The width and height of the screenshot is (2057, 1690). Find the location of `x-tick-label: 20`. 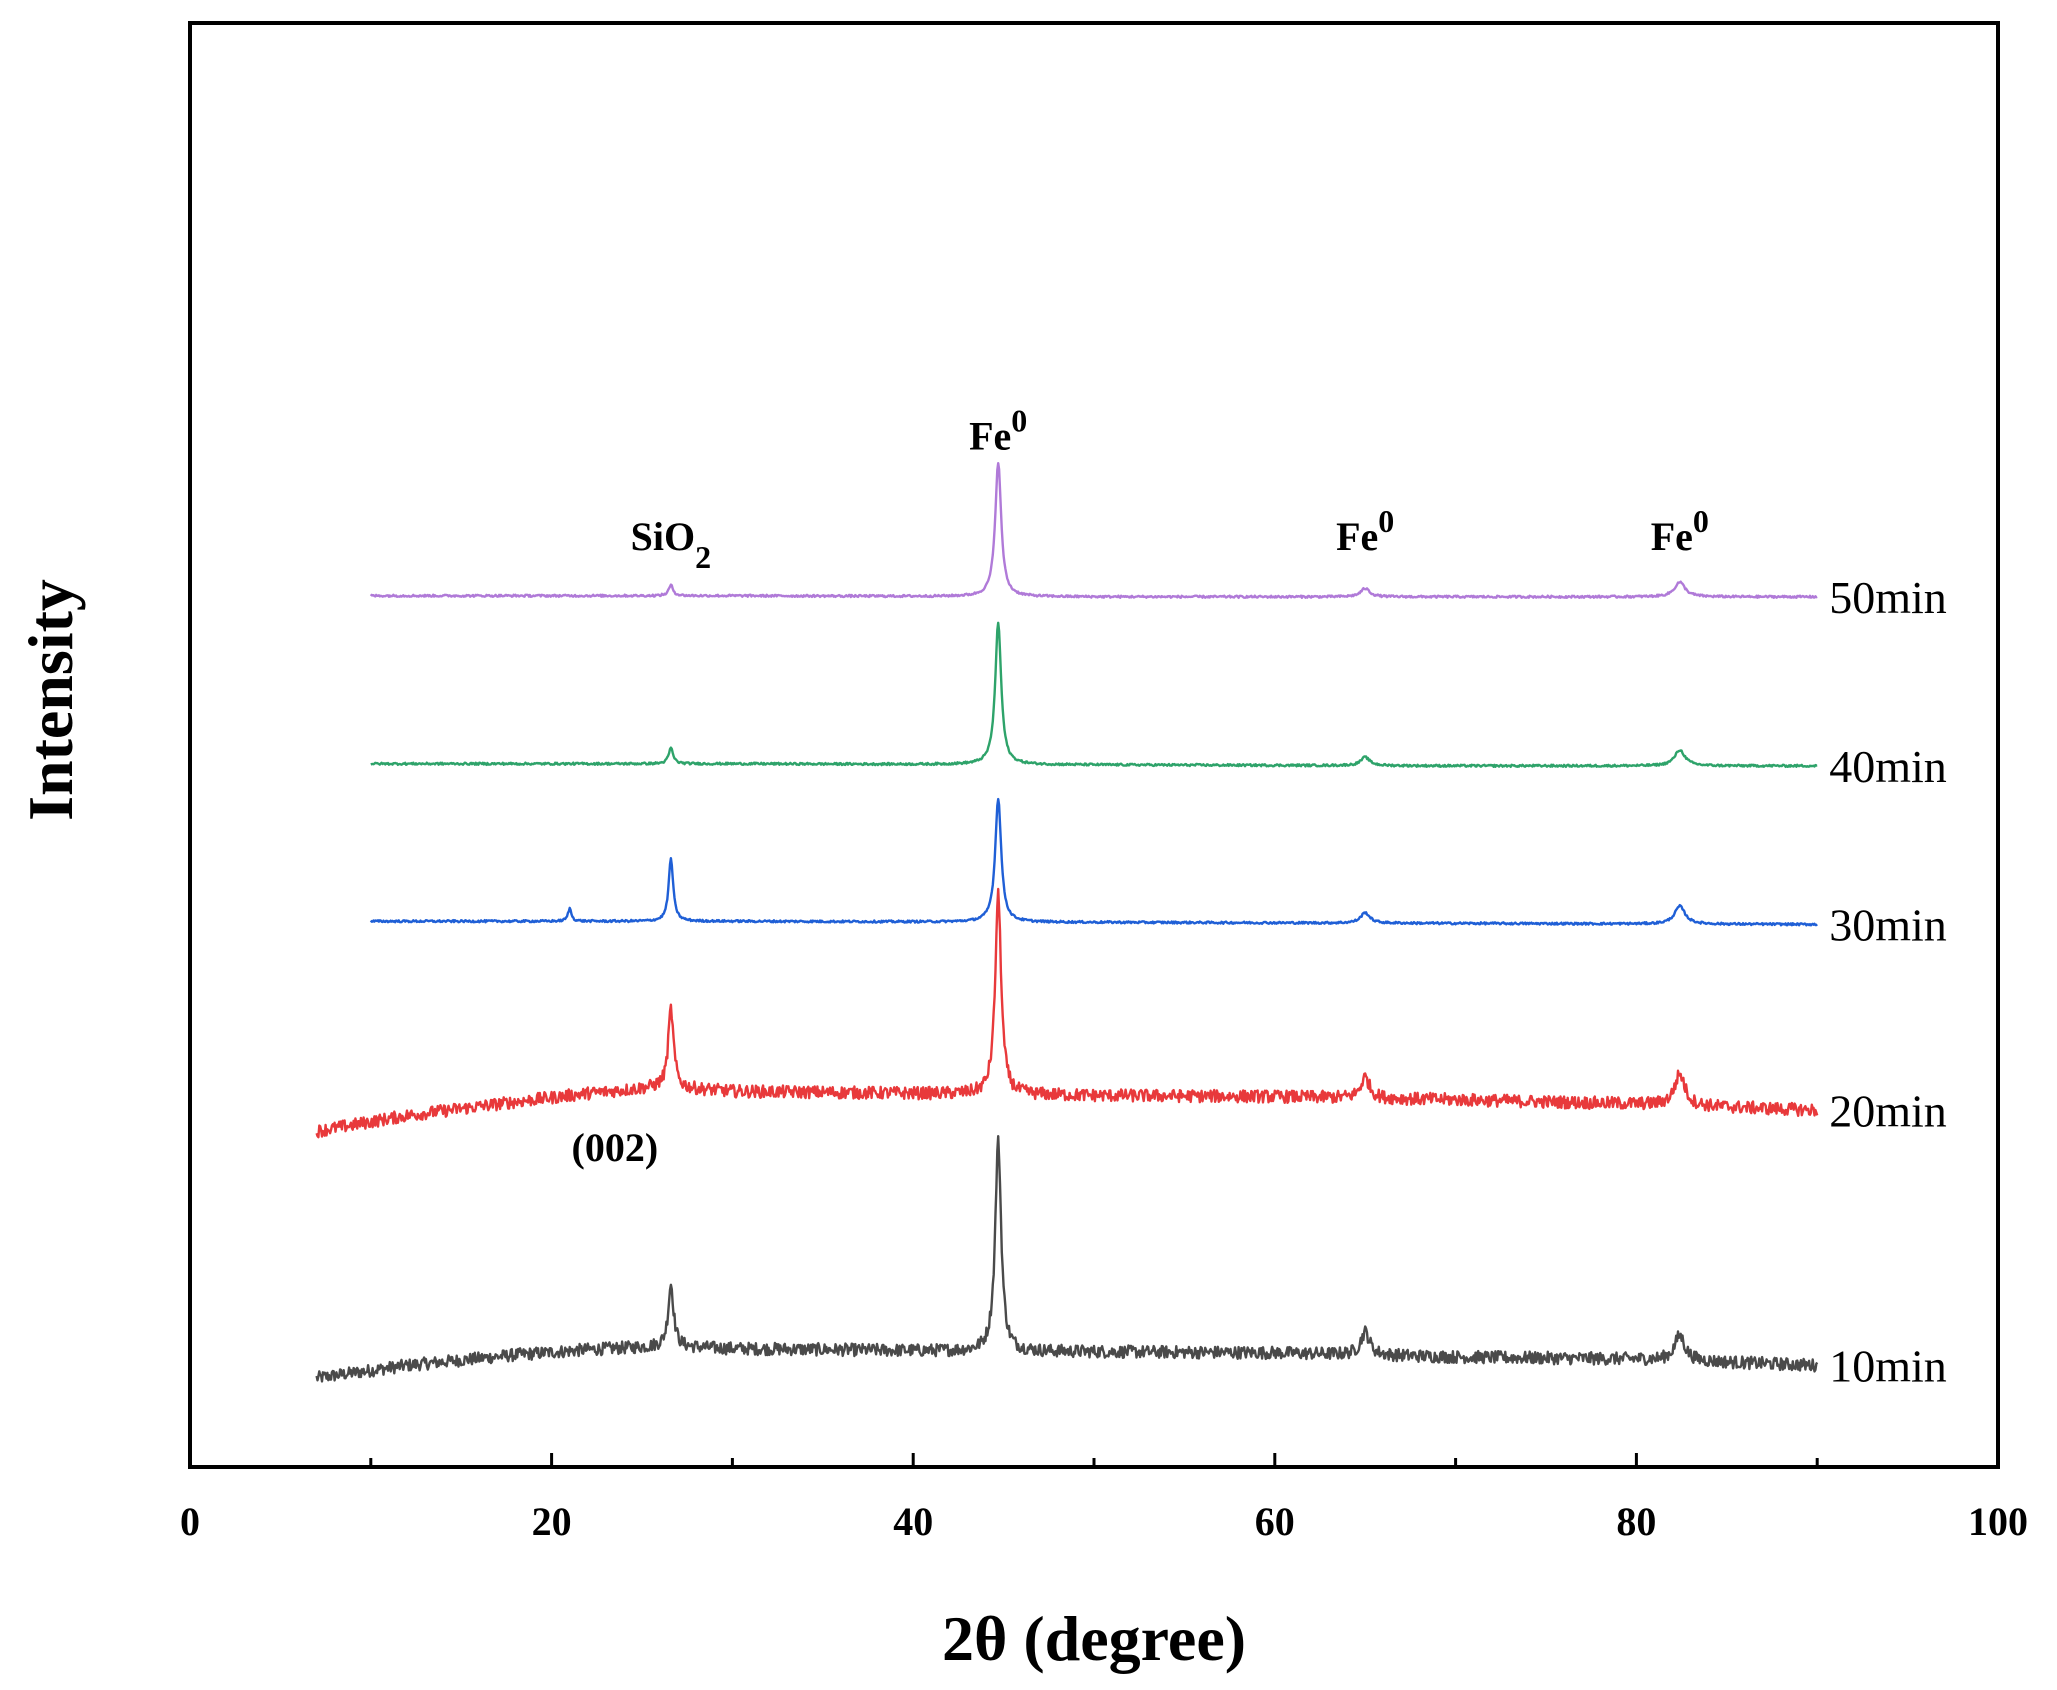

x-tick-label: 20 is located at coordinates (552, 1521).